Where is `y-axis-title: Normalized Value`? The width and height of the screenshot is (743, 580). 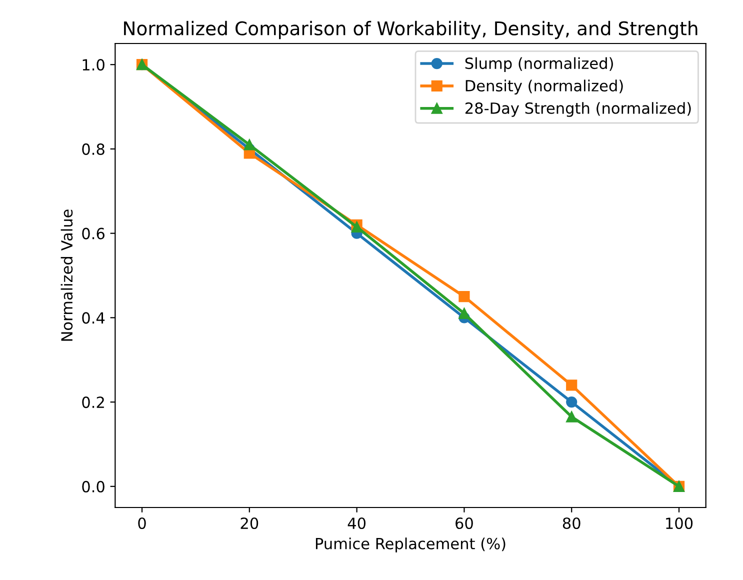
y-axis-title: Normalized Value is located at coordinates (66, 275).